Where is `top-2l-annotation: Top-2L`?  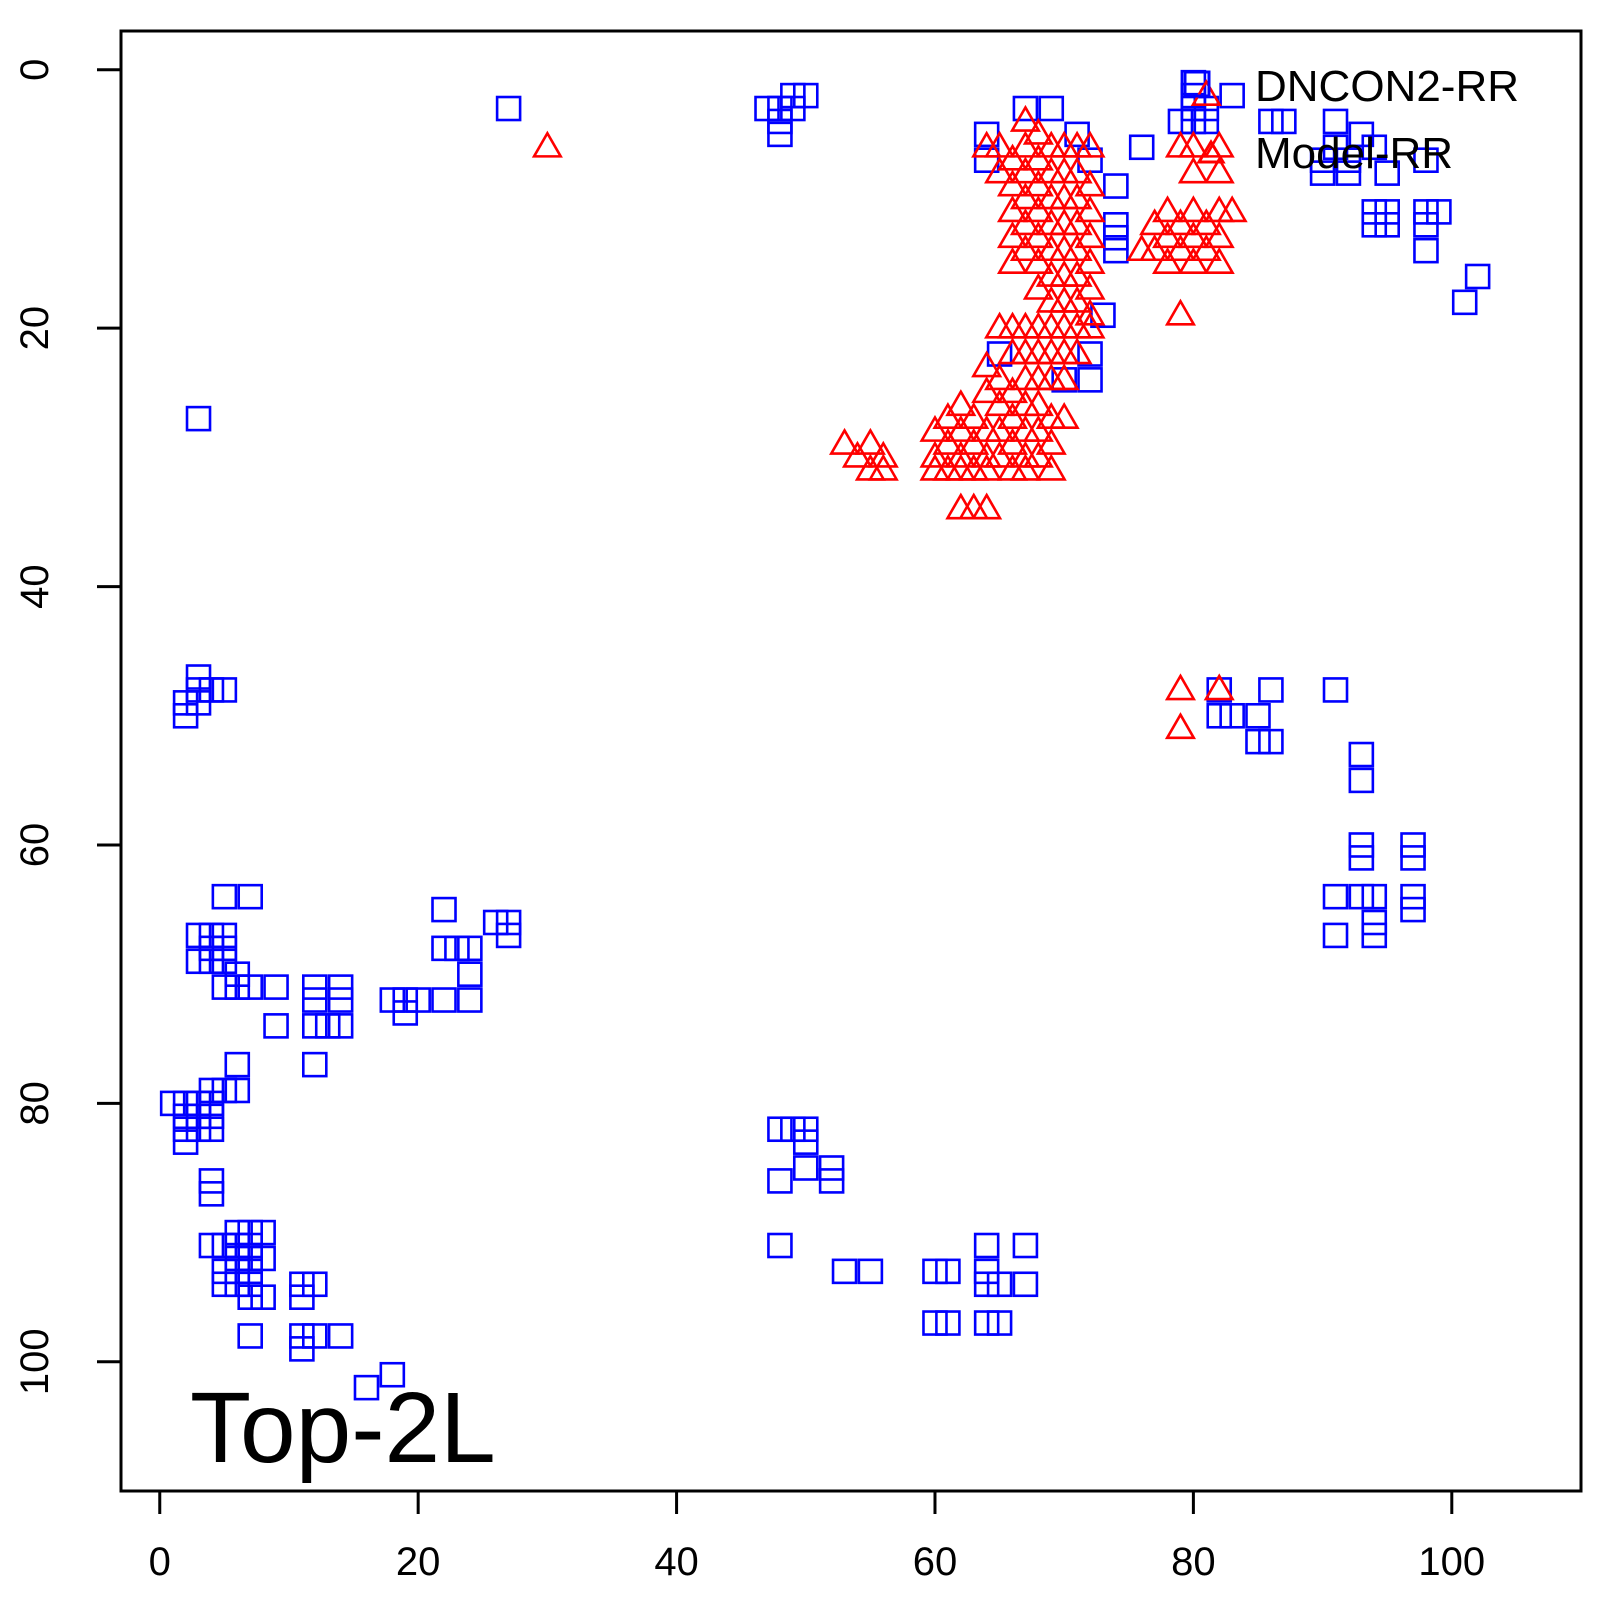
top-2l-annotation: Top-2L is located at coordinates (343, 1428).